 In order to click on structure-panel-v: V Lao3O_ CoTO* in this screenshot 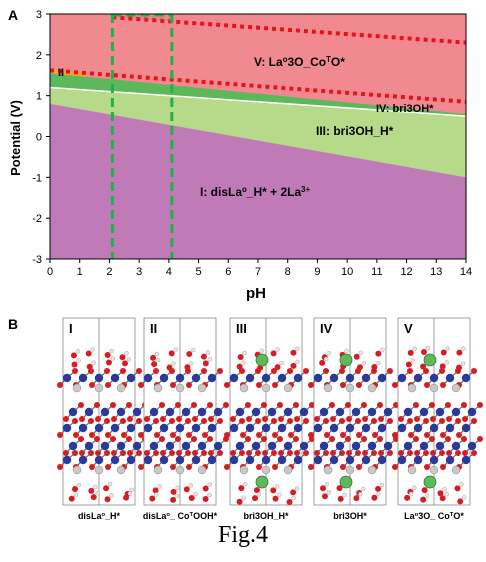, I will do `click(437, 419)`.